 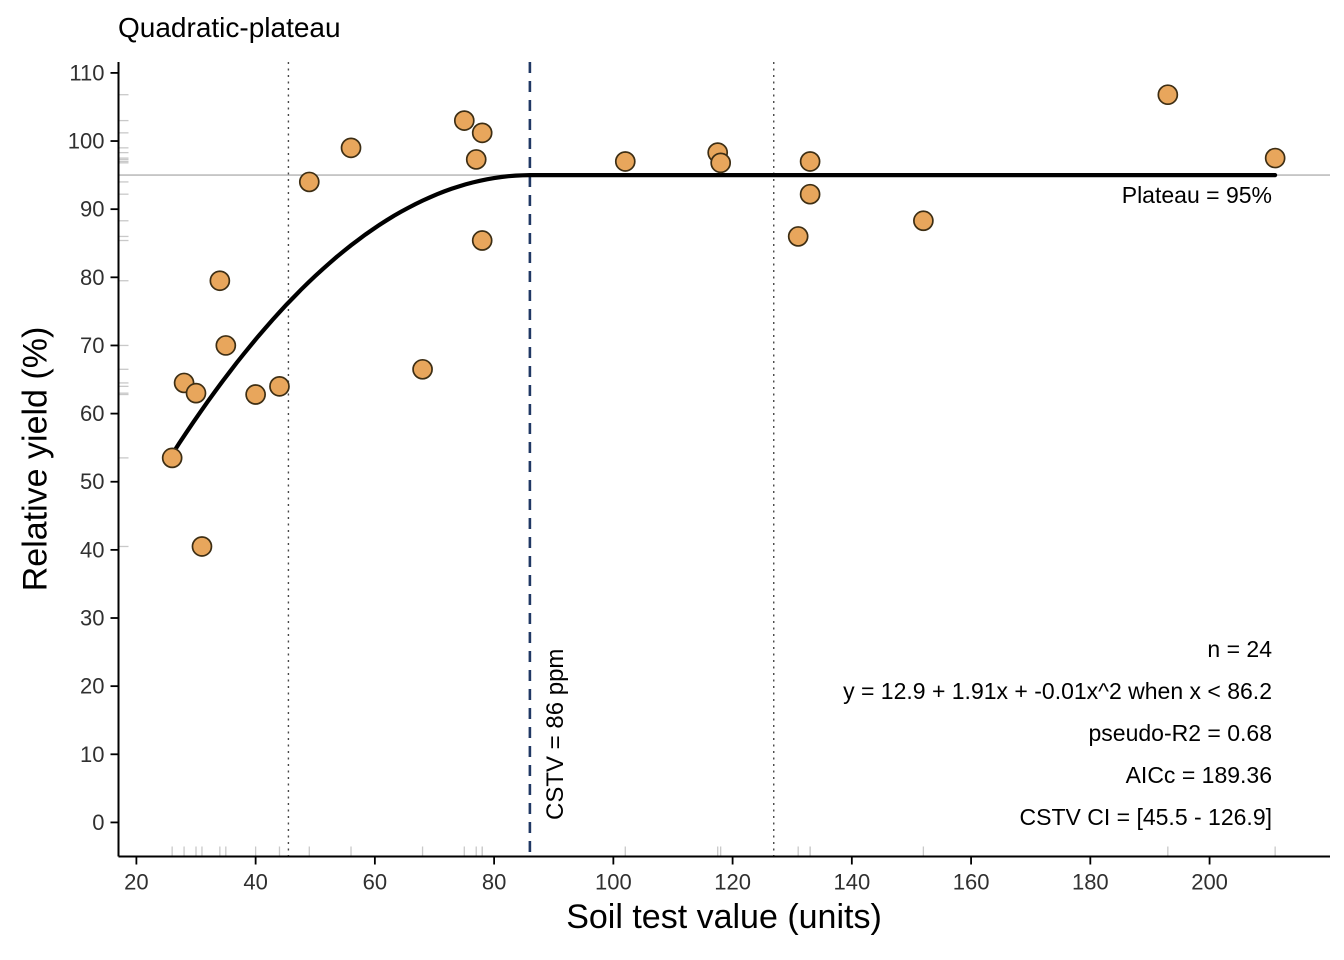 I want to click on y-tick-label: 50, so click(x=92, y=481).